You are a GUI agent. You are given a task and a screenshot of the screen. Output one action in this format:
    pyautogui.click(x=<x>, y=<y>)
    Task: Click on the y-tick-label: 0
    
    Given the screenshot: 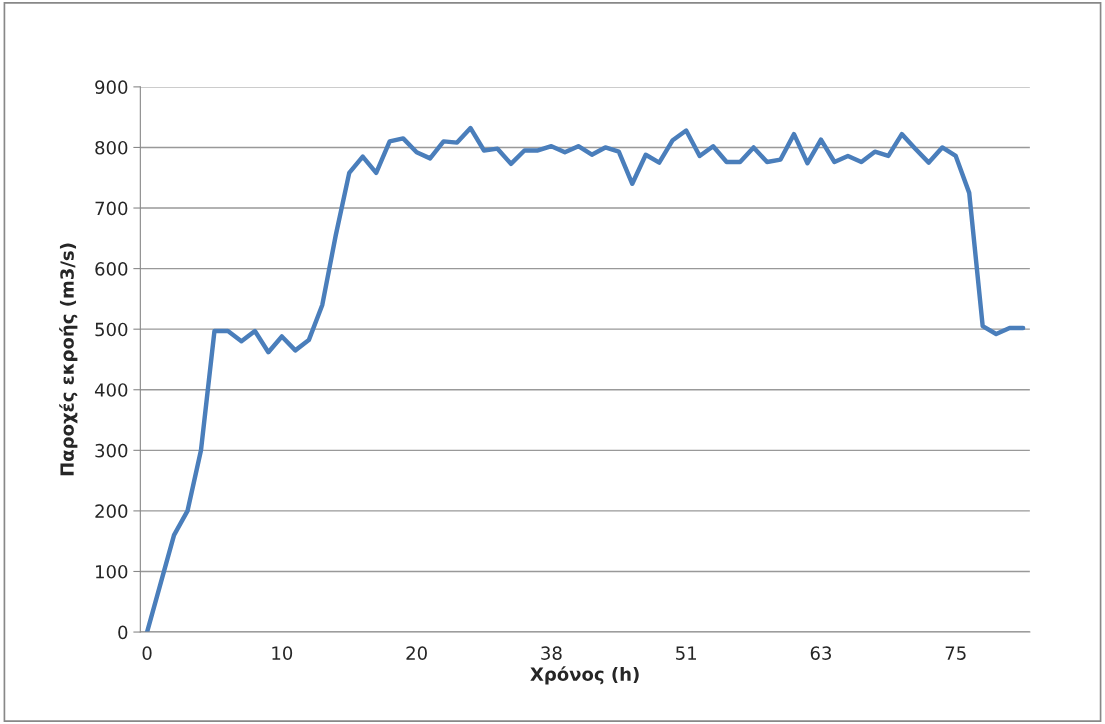 What is the action you would take?
    pyautogui.click(x=123, y=632)
    